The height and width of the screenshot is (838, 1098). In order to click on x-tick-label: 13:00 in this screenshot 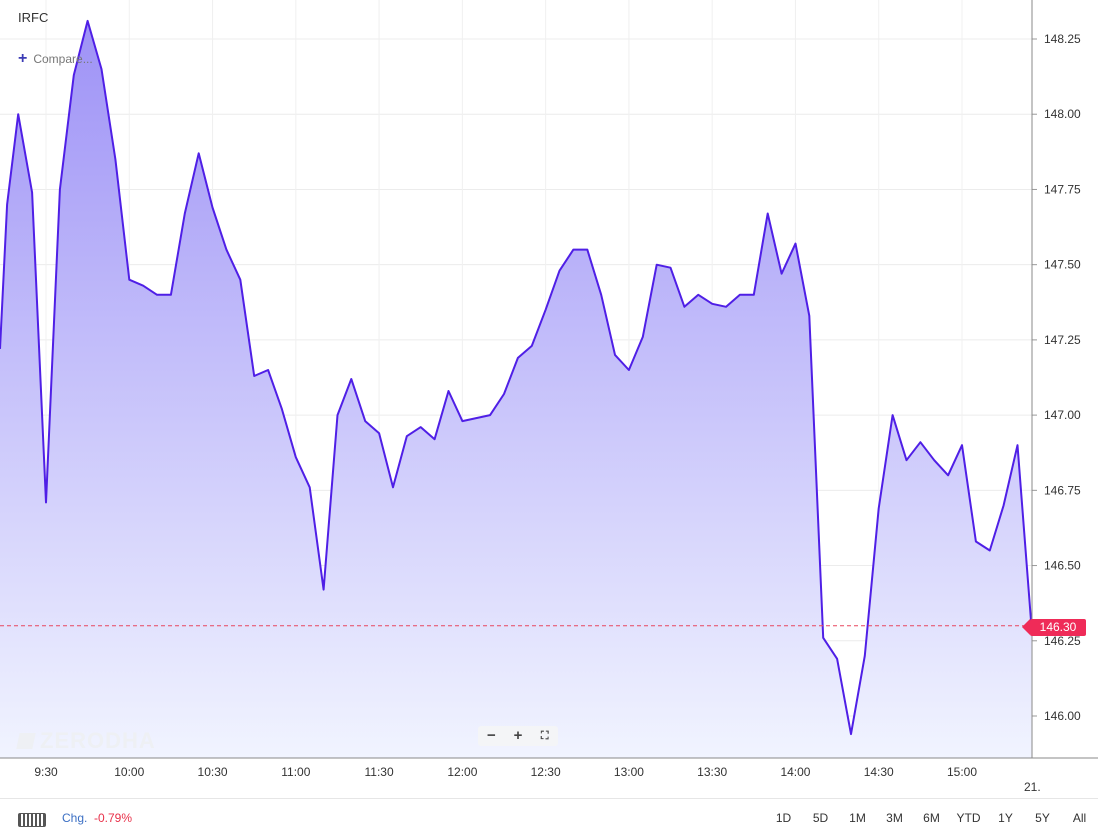, I will do `click(629, 772)`.